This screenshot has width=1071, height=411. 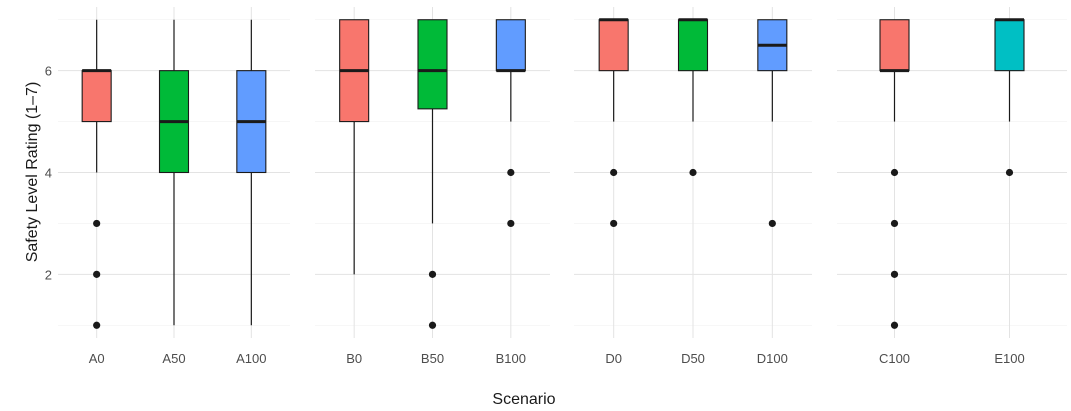 I want to click on x-tick-label: B0, so click(x=354, y=358).